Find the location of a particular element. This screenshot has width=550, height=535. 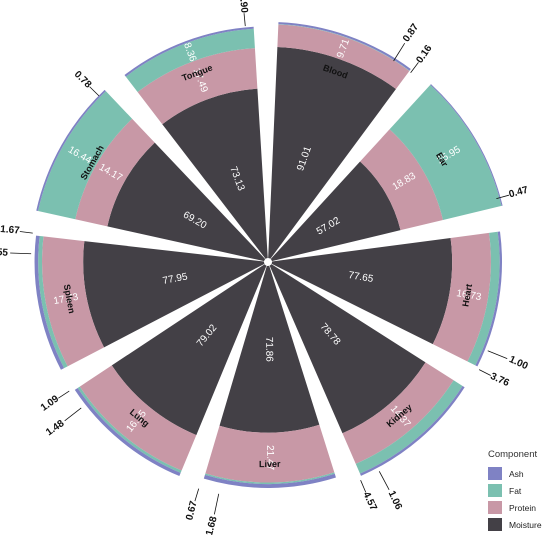

value-label-spleen-moisture: 77.95 is located at coordinates (175, 278).